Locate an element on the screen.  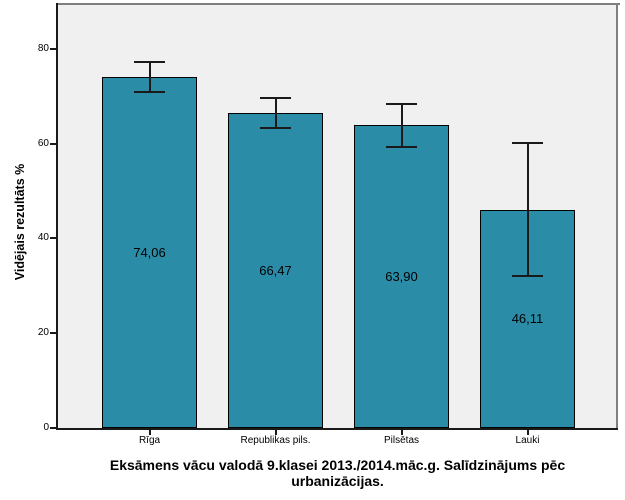
bar-value-label: 66,47 is located at coordinates (275, 270).